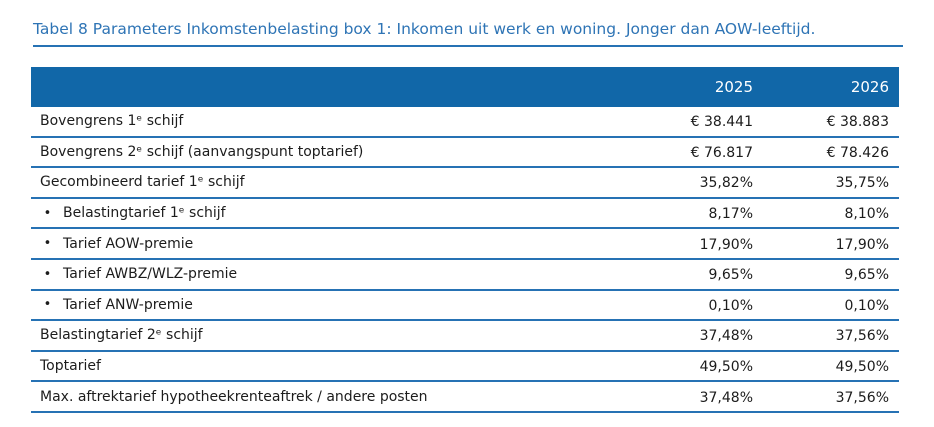  What do you see at coordinates (128, 243) in the screenshot?
I see `row-label-text: Tarief AOW-premie` at bounding box center [128, 243].